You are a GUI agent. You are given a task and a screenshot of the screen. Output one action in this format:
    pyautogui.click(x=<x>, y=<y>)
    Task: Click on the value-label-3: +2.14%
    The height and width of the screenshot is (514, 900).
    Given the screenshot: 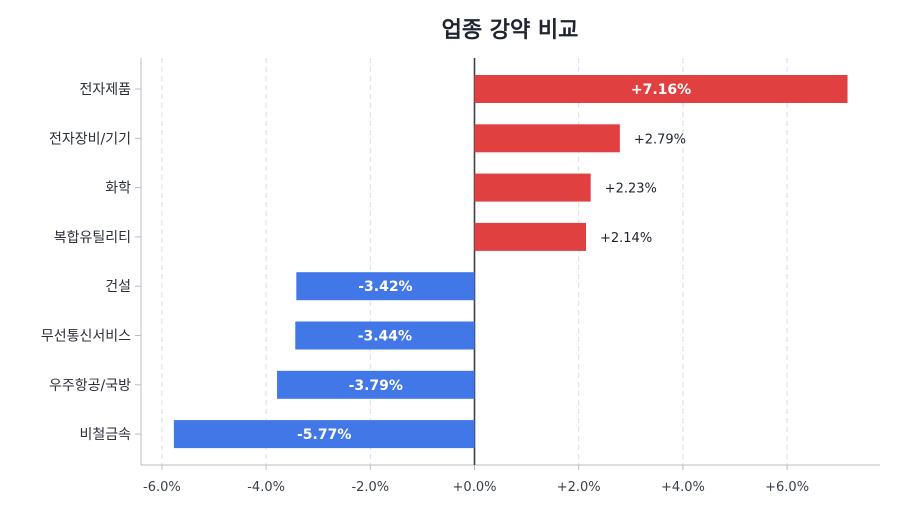 What is the action you would take?
    pyautogui.click(x=626, y=238)
    